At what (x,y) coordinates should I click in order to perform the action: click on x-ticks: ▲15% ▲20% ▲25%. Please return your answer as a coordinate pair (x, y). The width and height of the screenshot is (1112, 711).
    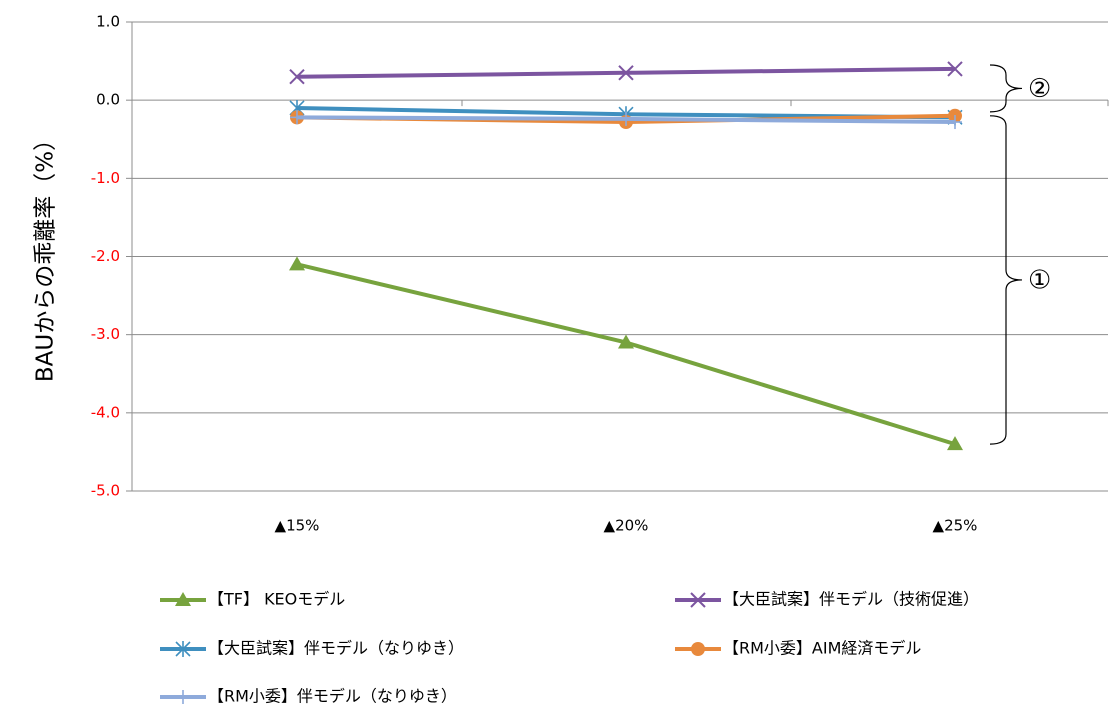
    Looking at the image, I should click on (626, 526).